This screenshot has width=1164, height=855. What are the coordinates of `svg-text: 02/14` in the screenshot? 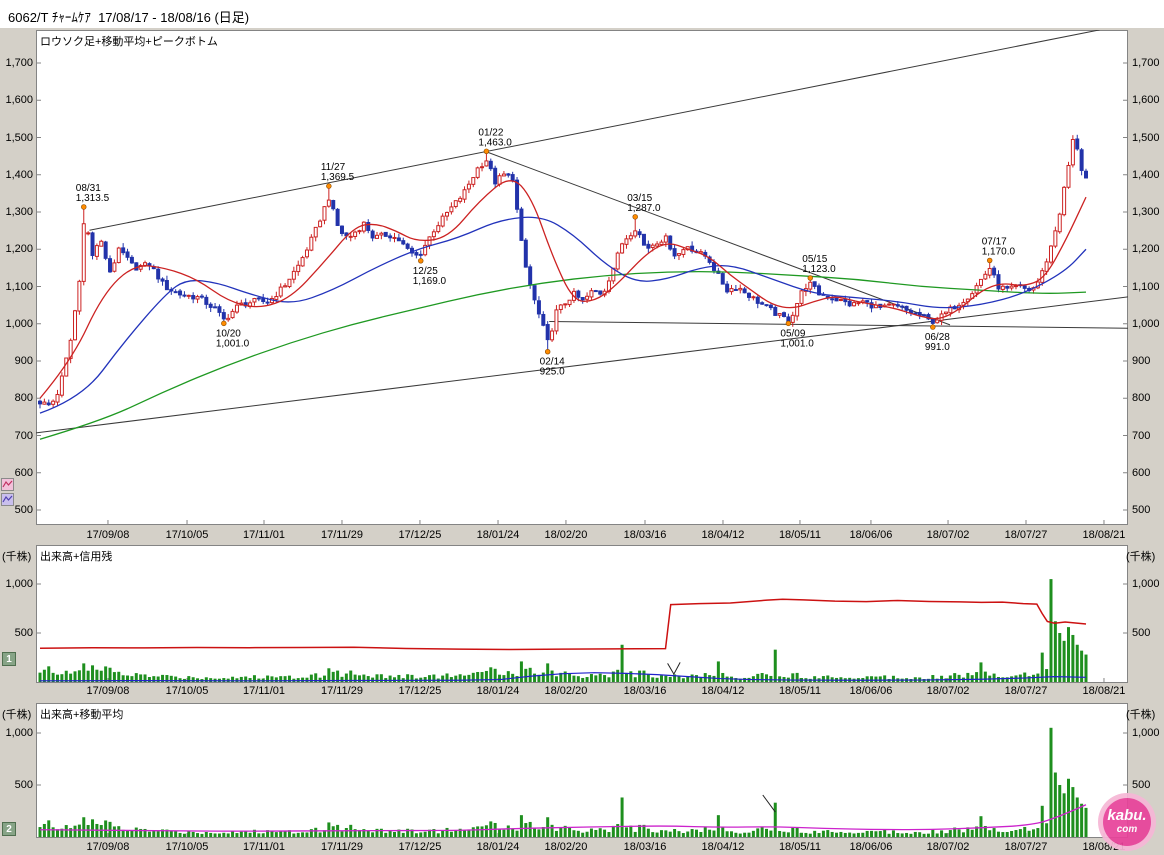 It's located at (552, 362).